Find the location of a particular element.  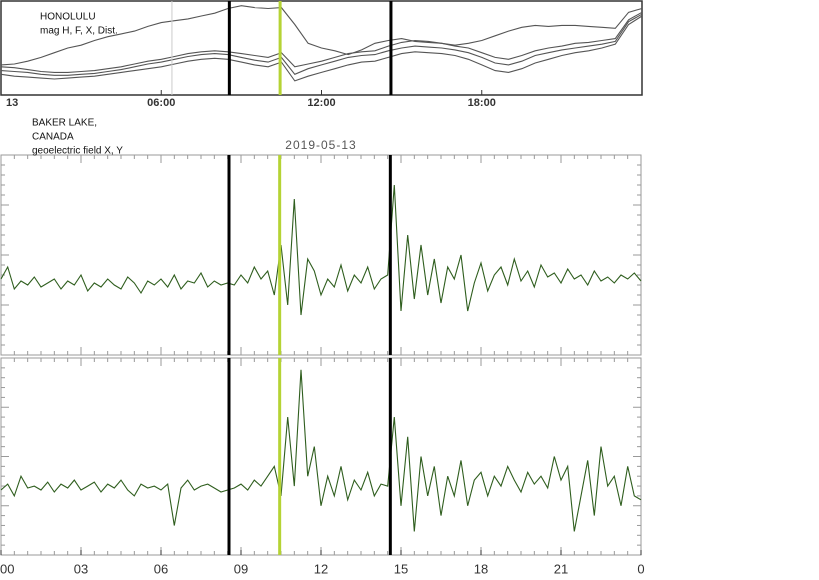

x-tick-label: 06:00 is located at coordinates (161, 103).